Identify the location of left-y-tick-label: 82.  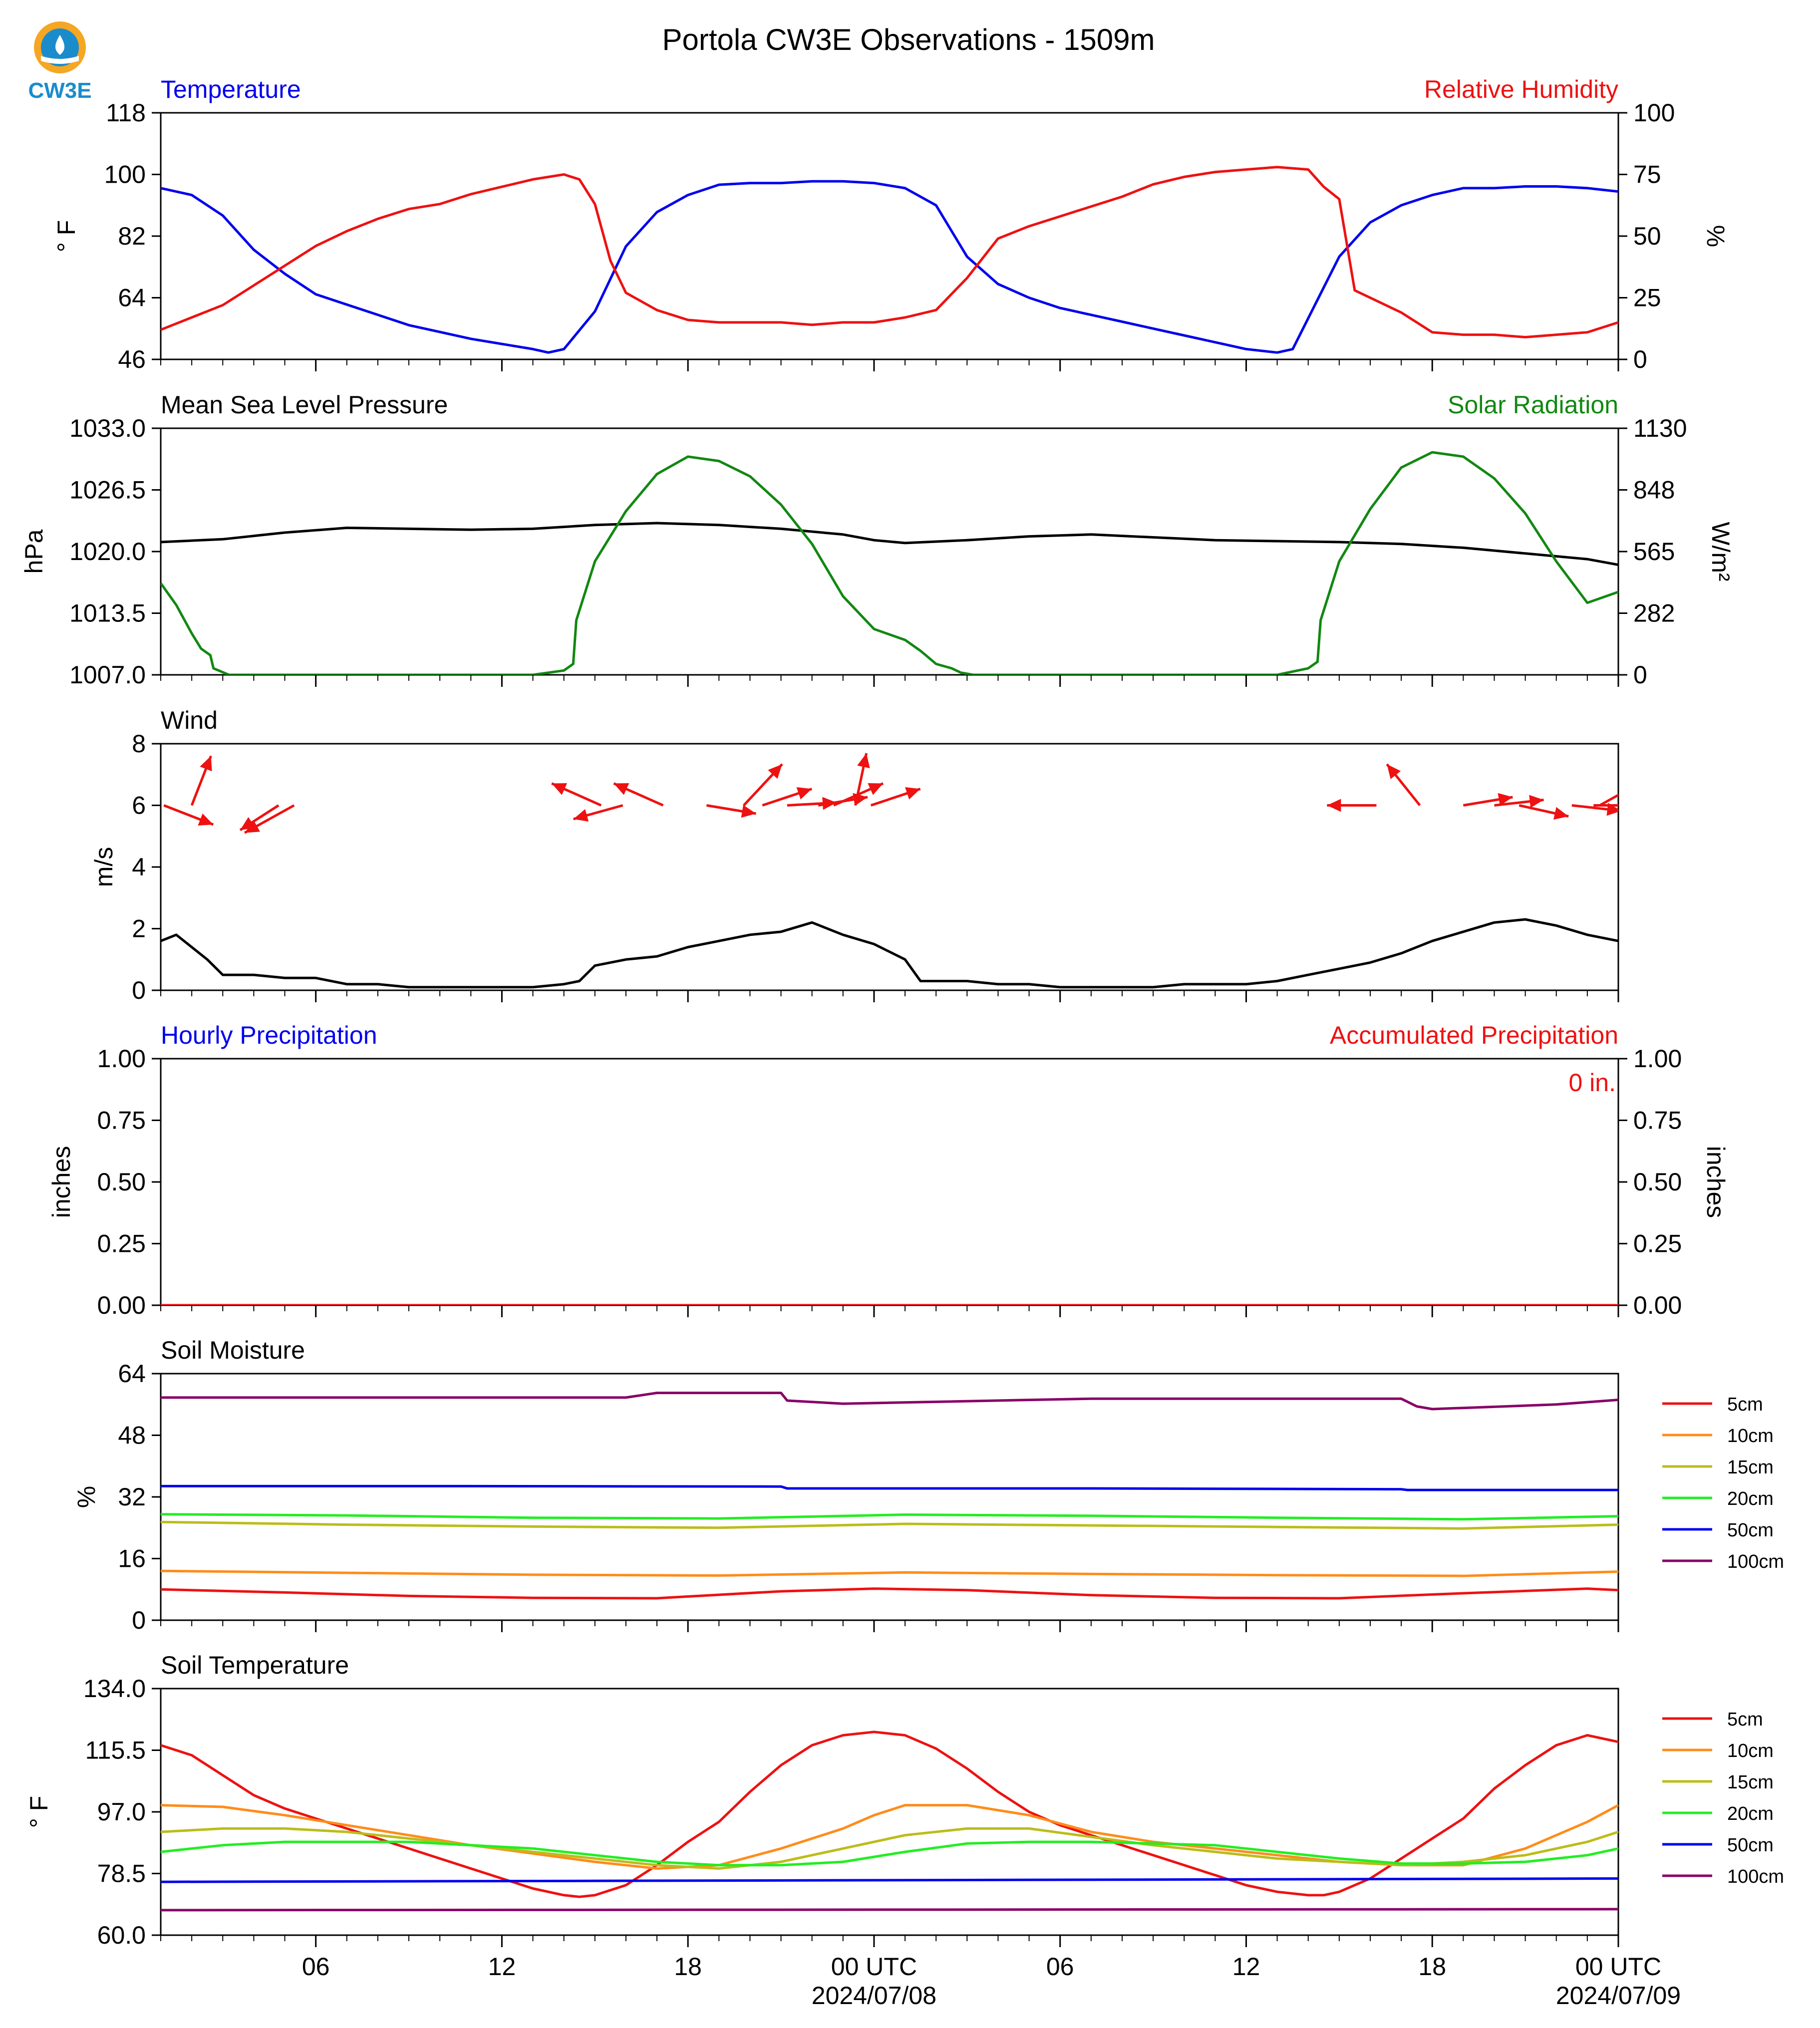
(132, 236).